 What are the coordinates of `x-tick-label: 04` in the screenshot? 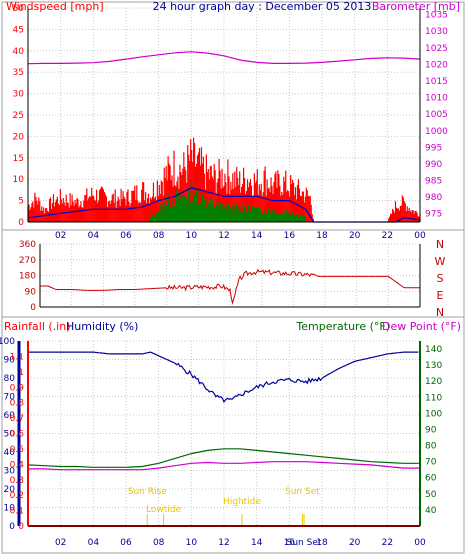 It's located at (94, 543).